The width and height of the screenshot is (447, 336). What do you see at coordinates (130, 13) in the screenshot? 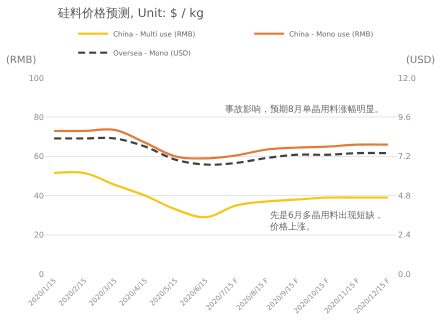
I see `chart-title: 硅料价格预测, Unit: $ / kg` at bounding box center [130, 13].